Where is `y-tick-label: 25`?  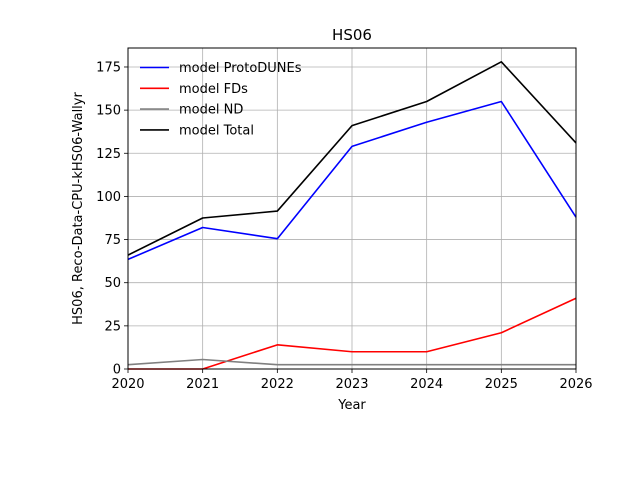
y-tick-label: 25 is located at coordinates (112, 326).